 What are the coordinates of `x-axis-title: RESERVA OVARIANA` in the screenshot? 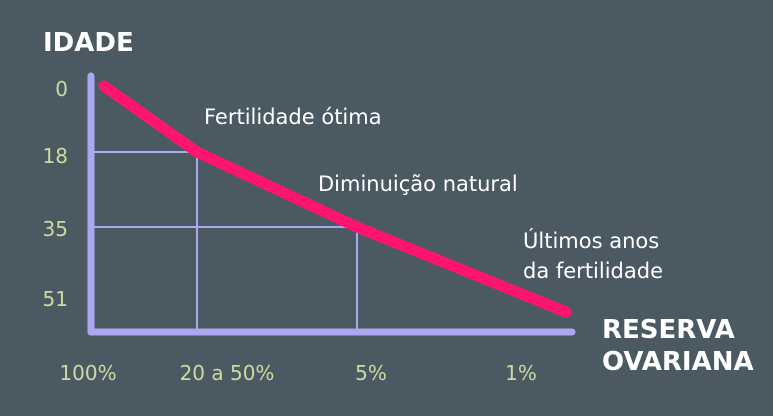 It's located at (678, 346).